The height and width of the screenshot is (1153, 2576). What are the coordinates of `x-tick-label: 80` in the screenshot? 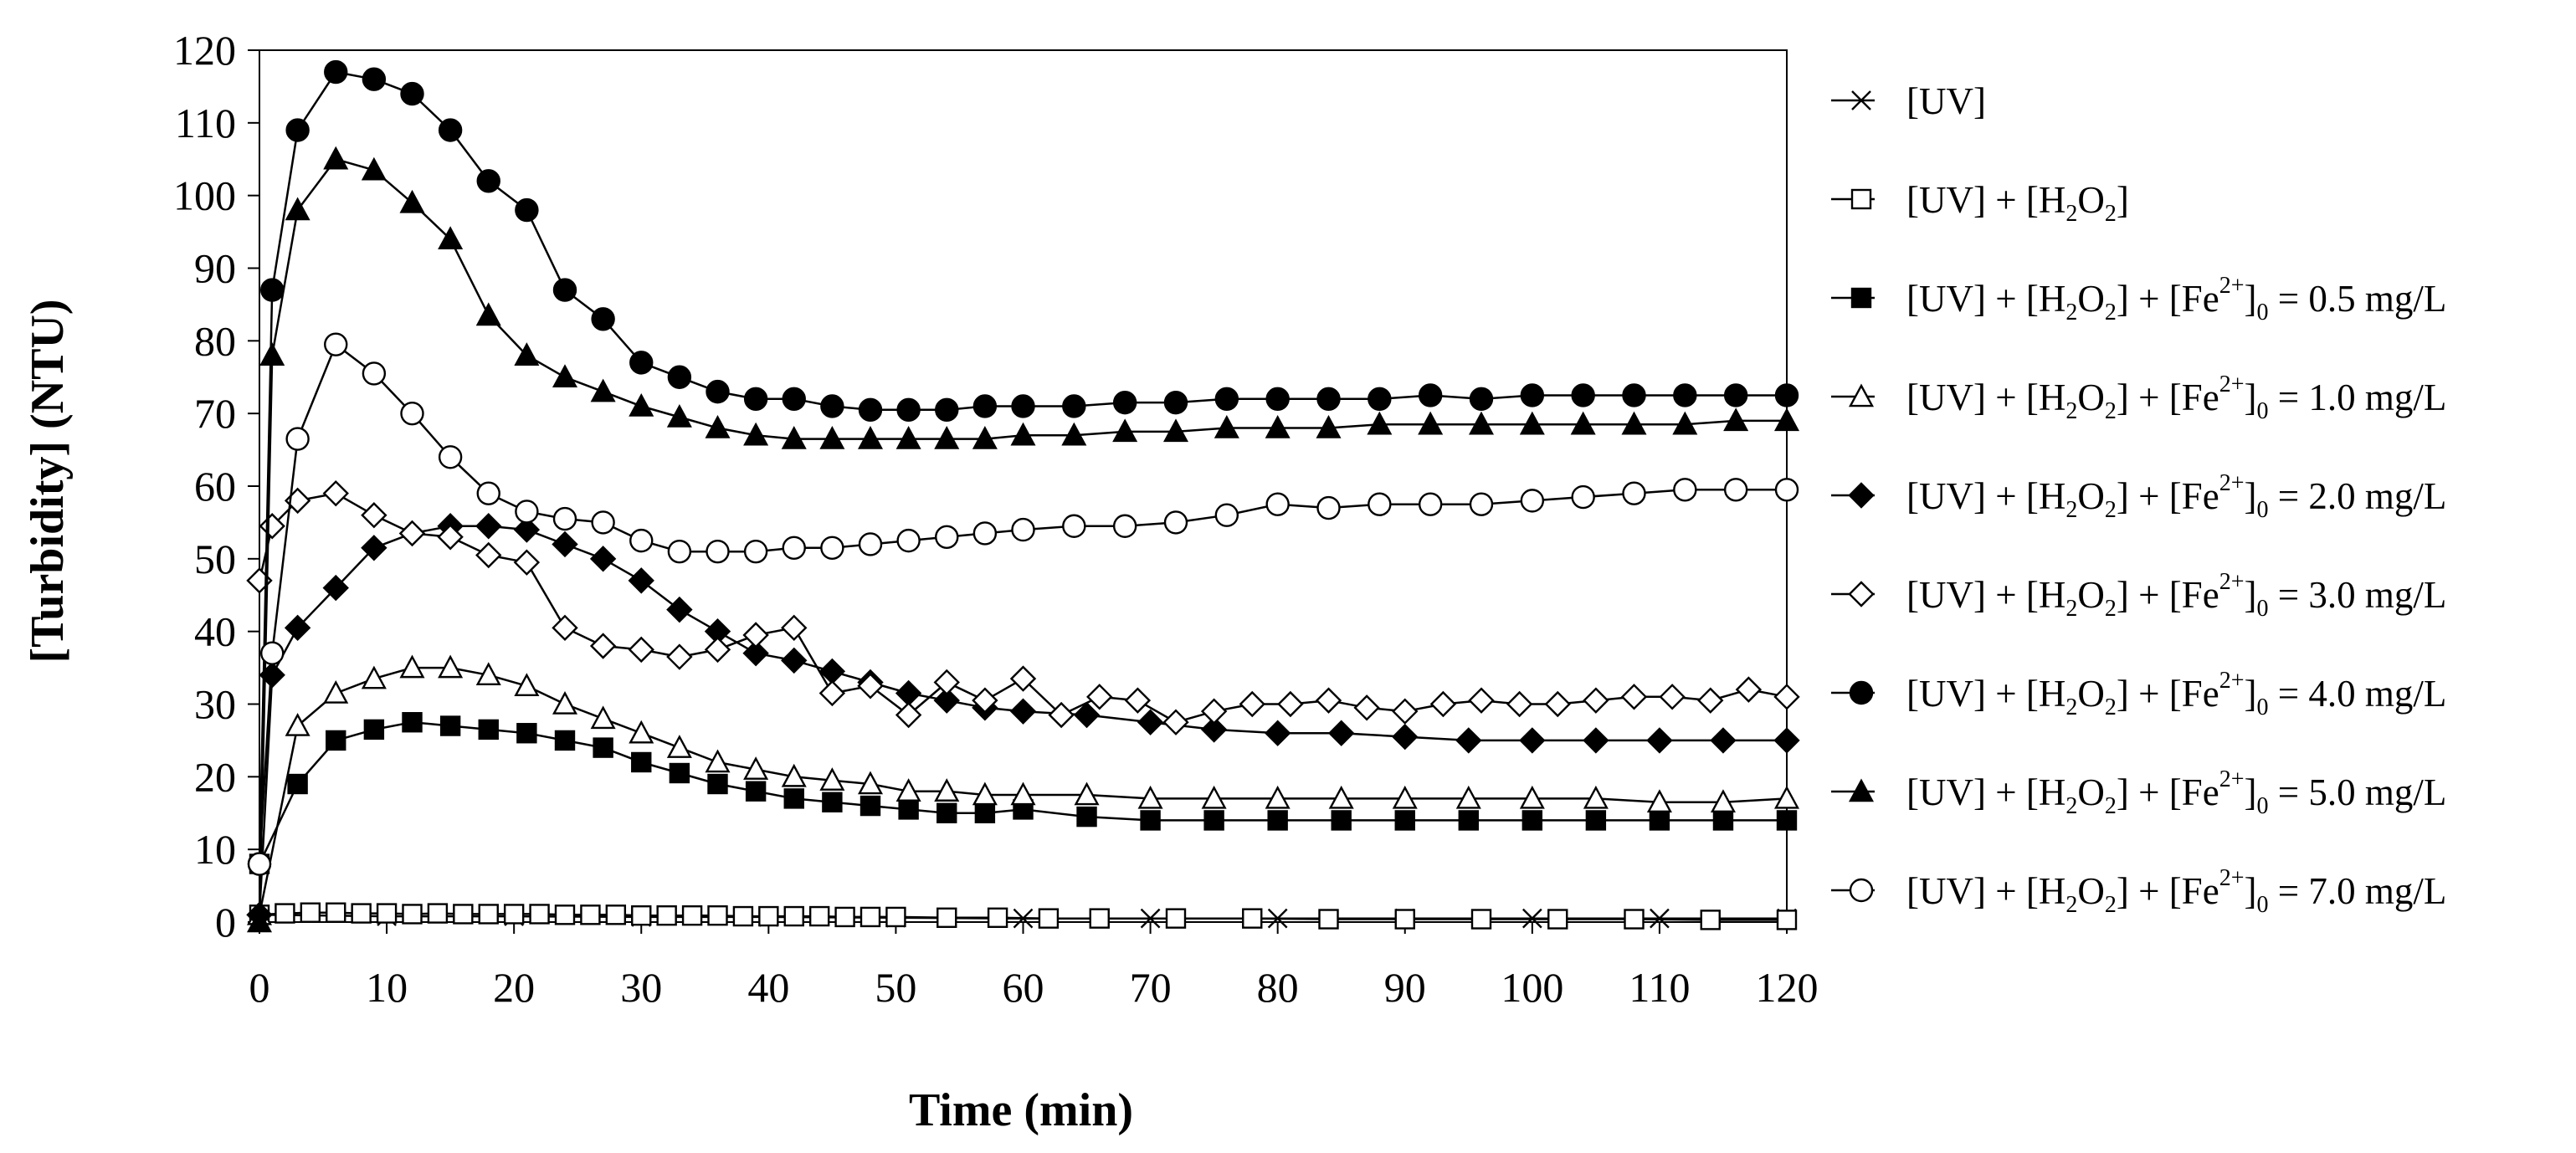 It's located at (1278, 987).